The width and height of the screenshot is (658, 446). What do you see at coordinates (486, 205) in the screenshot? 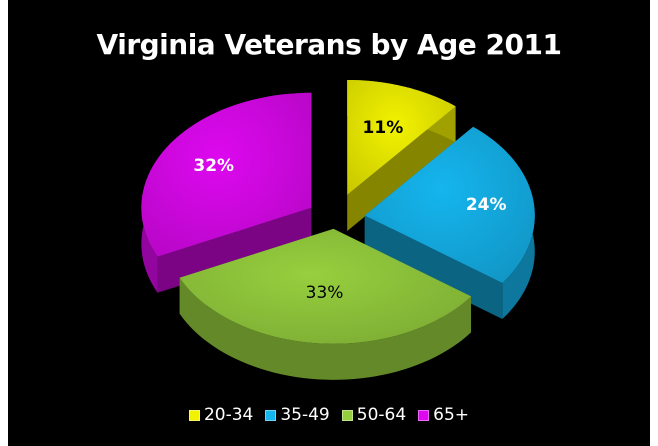
I see `data-label-35-49: 24%` at bounding box center [486, 205].